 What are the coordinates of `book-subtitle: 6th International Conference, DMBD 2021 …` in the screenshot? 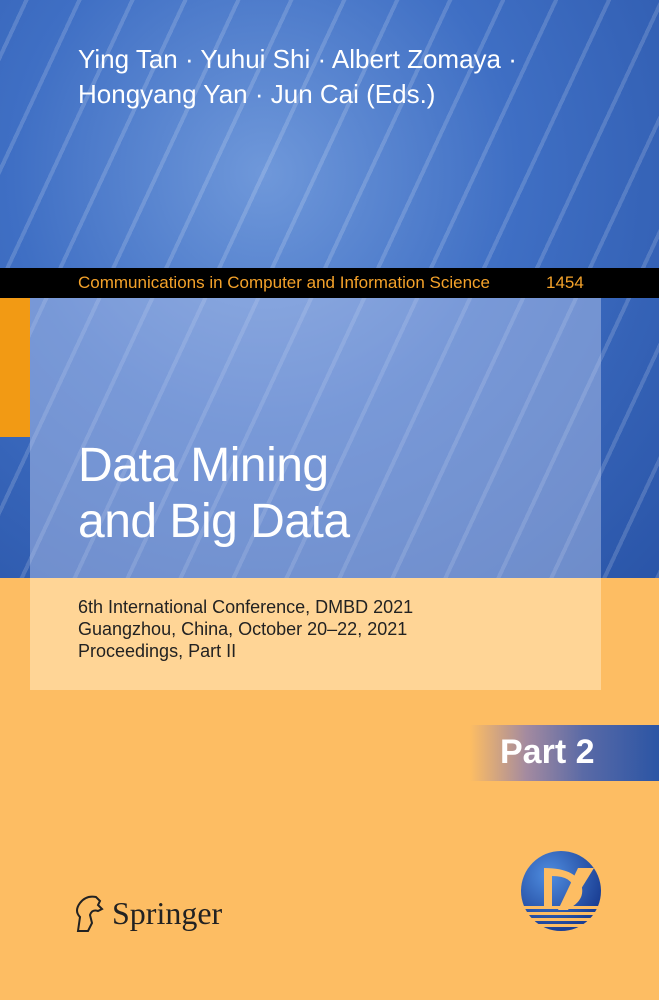 It's located at (245, 629).